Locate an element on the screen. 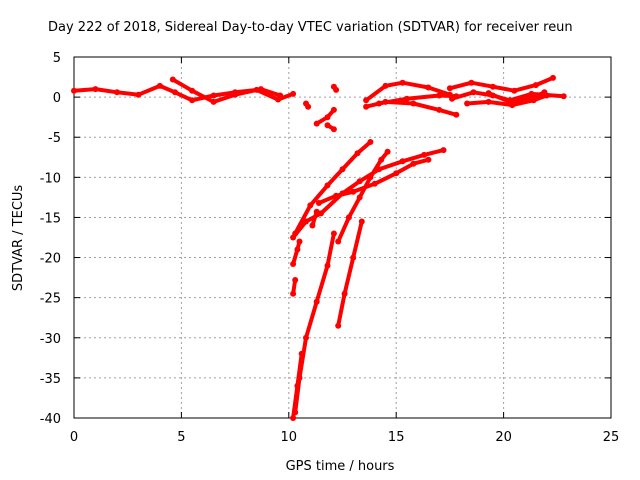 The width and height of the screenshot is (640, 480). y-tick-label: 5 is located at coordinates (57, 58).